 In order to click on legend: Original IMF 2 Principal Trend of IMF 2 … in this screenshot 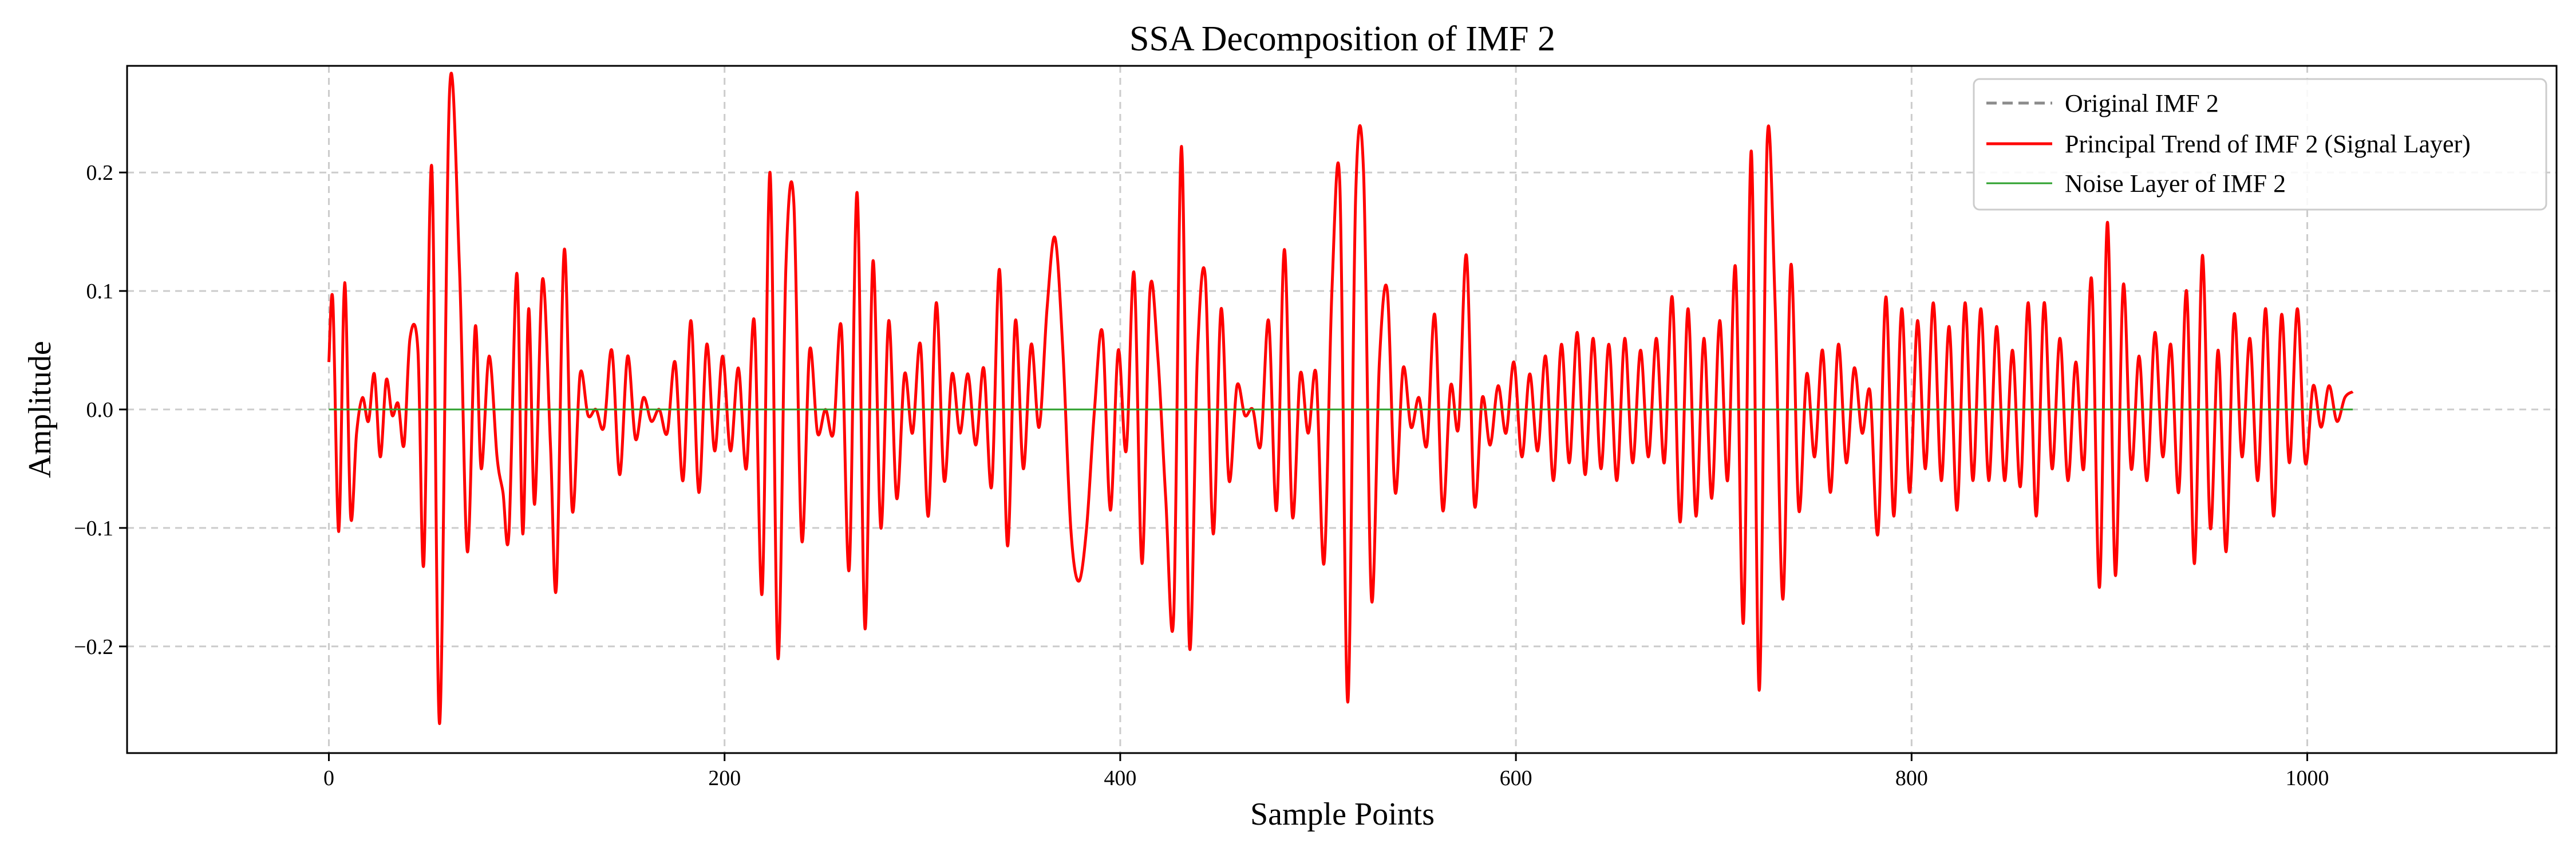, I will do `click(2260, 144)`.